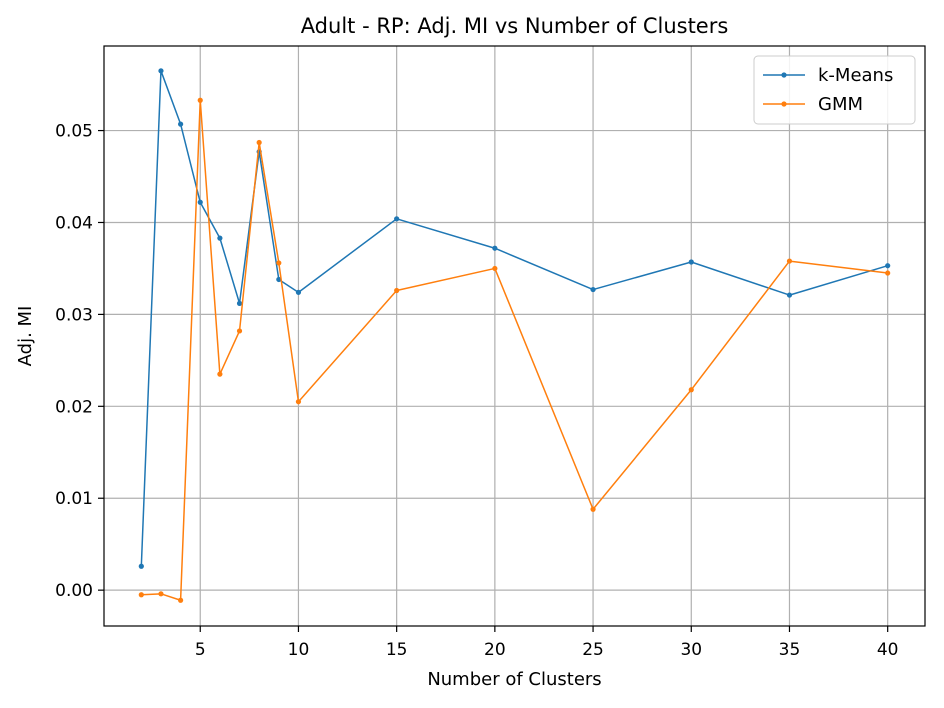 The height and width of the screenshot is (708, 944). What do you see at coordinates (840, 104) in the screenshot?
I see `legend-label-gmm: GMM` at bounding box center [840, 104].